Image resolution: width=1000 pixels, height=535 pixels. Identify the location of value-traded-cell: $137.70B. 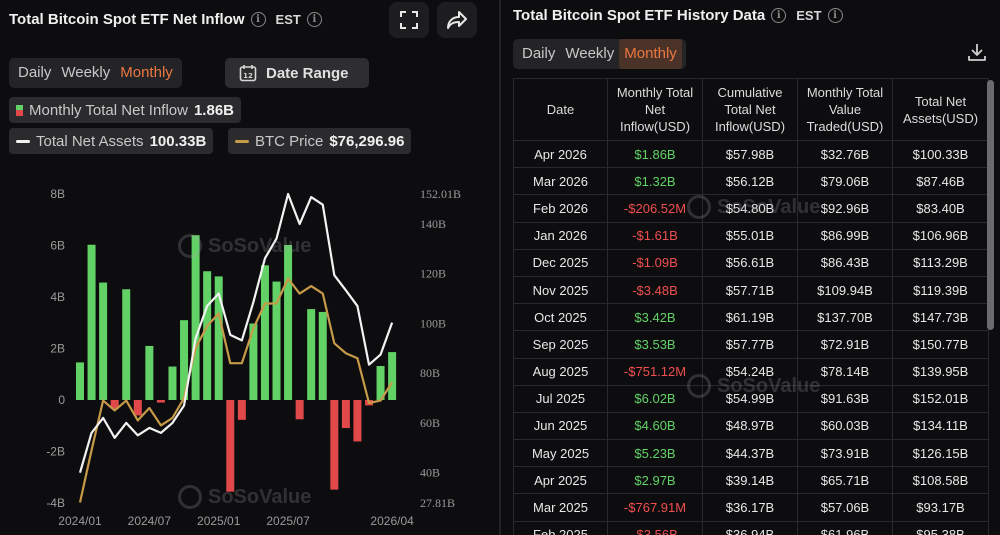
(845, 317).